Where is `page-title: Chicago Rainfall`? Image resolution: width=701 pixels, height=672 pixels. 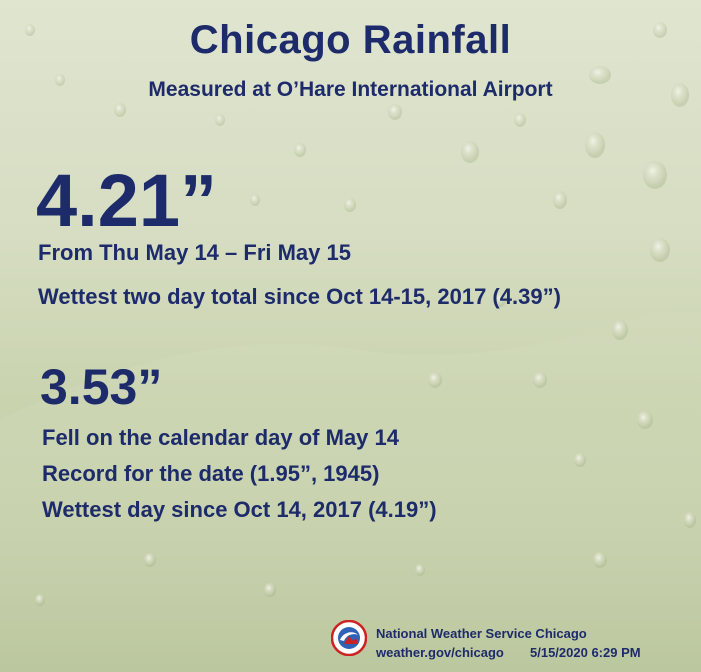
page-title: Chicago Rainfall is located at coordinates (350, 40).